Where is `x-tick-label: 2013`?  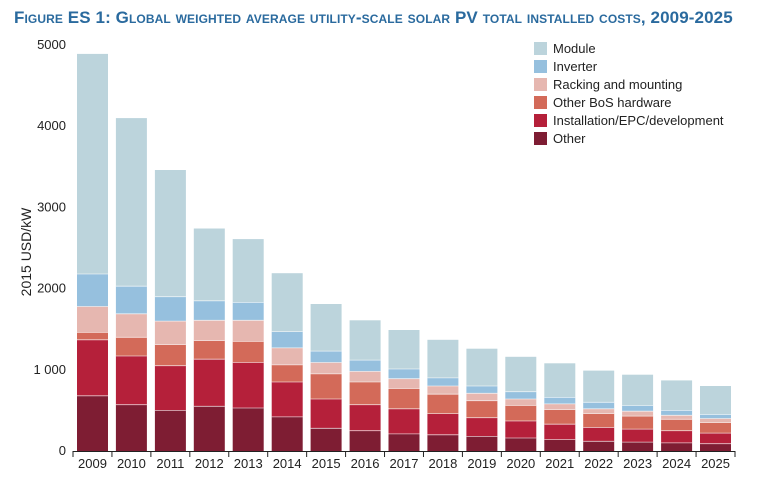 x-tick-label: 2013 is located at coordinates (248, 463).